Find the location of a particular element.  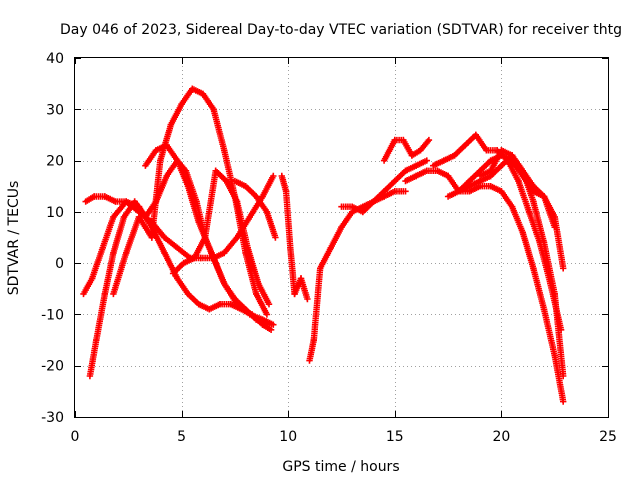

x-tick-label: 15 is located at coordinates (395, 437).